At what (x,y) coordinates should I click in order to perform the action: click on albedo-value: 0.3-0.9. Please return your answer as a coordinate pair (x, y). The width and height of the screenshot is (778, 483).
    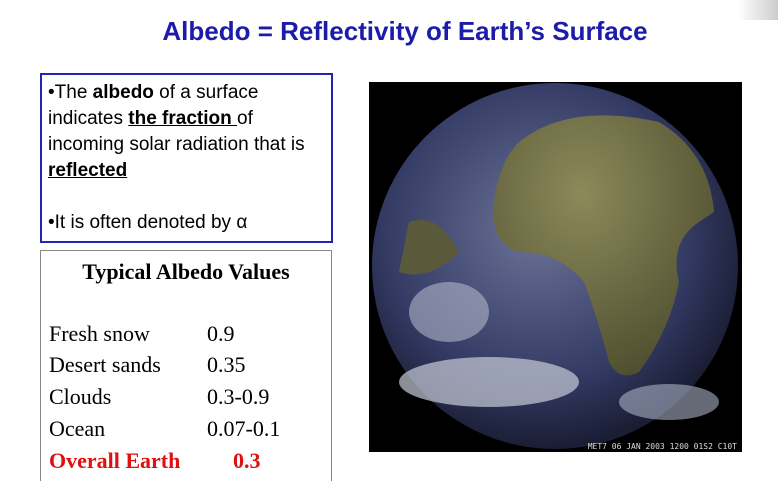
    Looking at the image, I should click on (238, 396).